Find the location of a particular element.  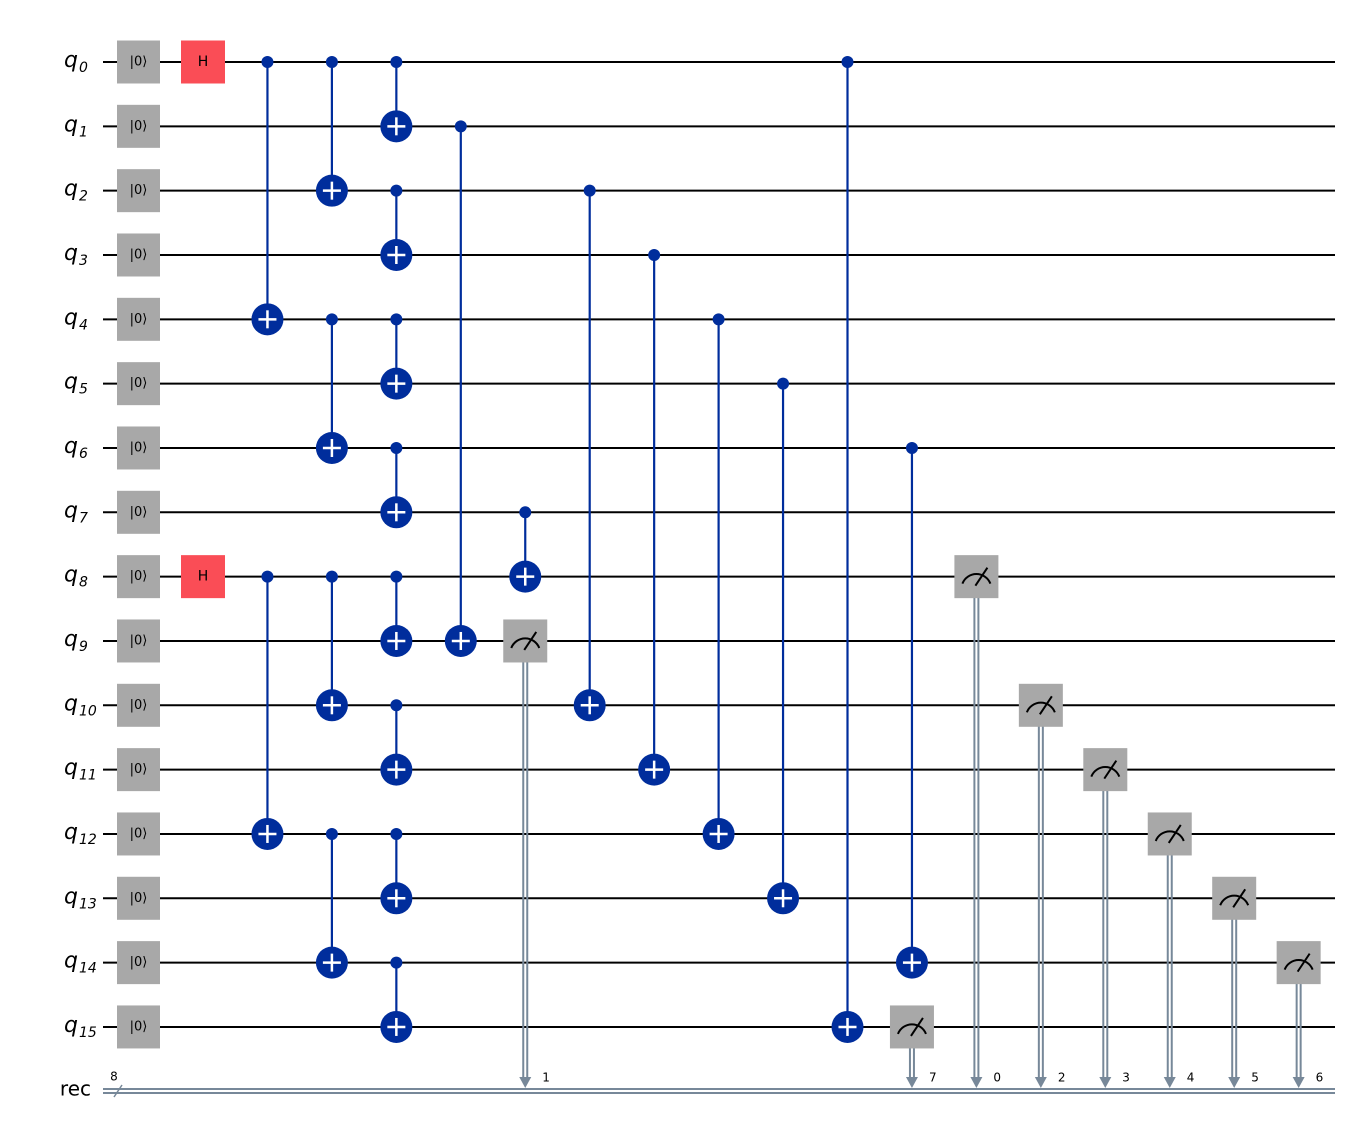

qubit-index: 8 is located at coordinates (83, 583).